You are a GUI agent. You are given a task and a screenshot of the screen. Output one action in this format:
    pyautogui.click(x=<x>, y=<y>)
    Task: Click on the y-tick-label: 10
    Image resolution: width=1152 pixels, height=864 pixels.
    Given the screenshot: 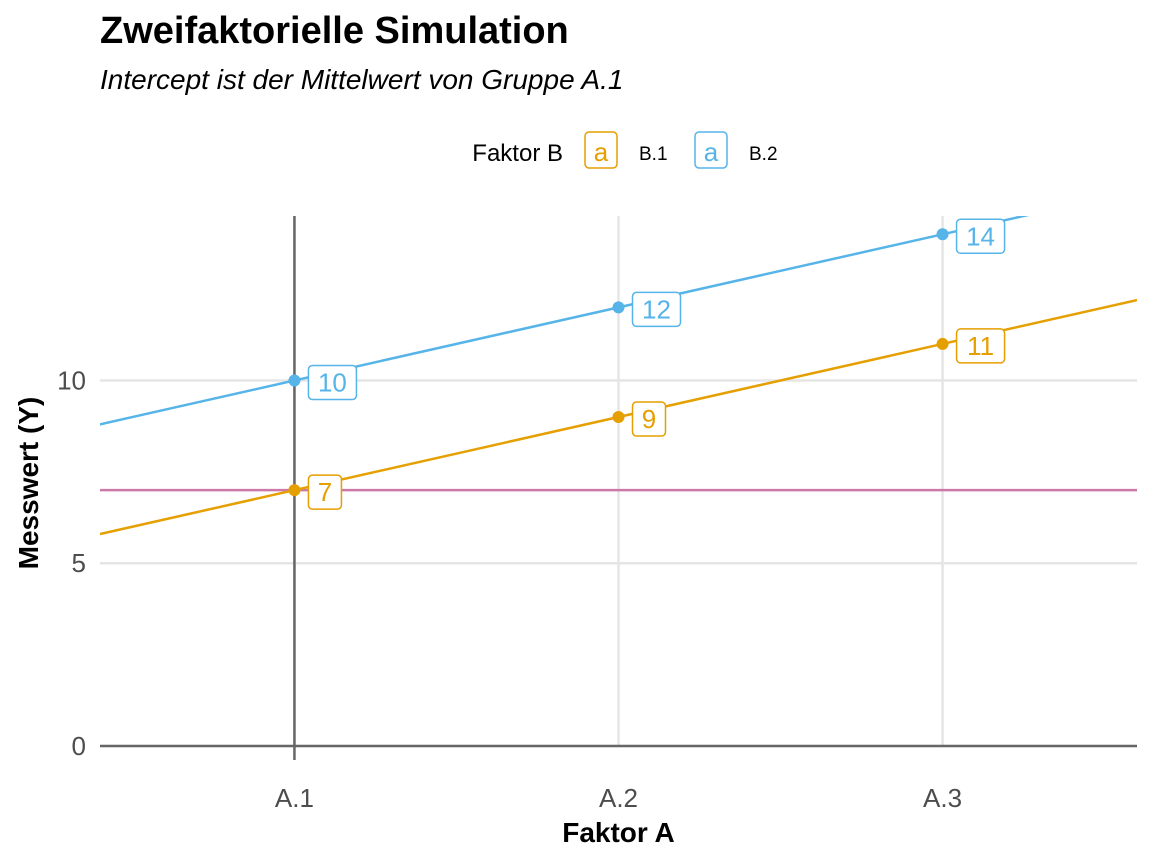 What is the action you would take?
    pyautogui.click(x=71, y=380)
    